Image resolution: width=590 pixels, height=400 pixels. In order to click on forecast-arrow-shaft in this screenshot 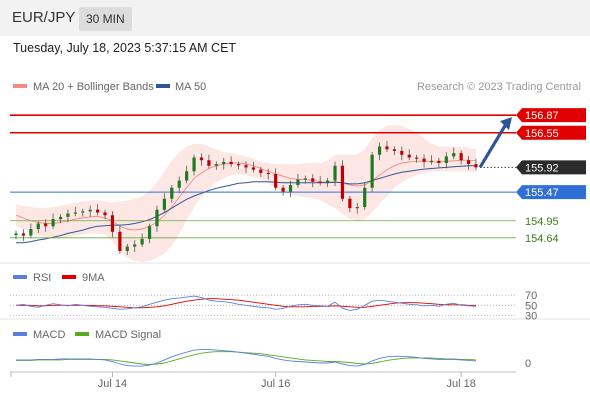, I will do `click(493, 146)`.